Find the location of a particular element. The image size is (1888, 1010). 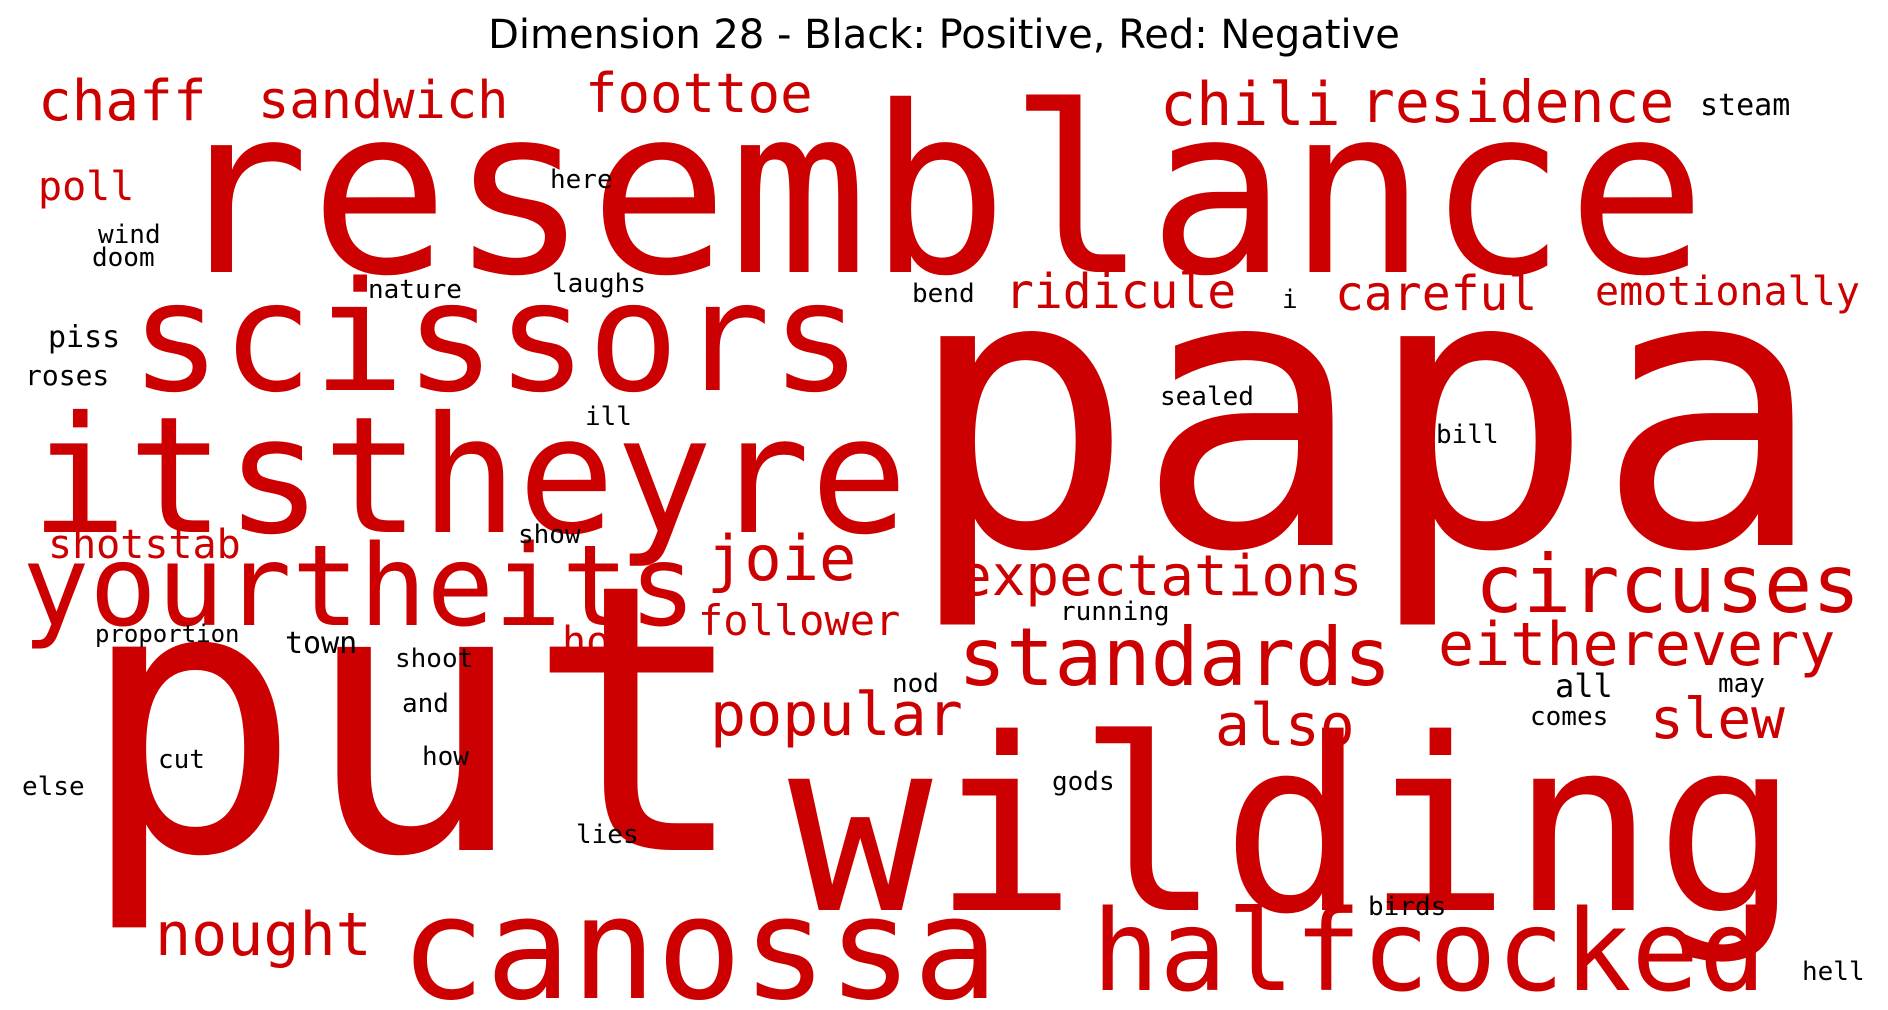

word-sealed: sealed is located at coordinates (1207, 397).